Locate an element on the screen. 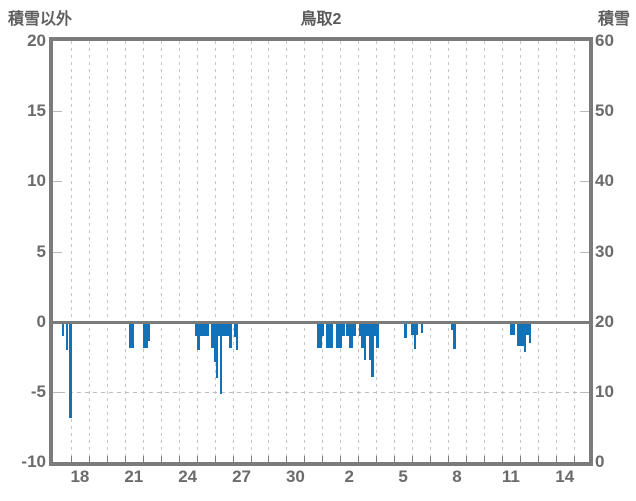 This screenshot has height=501, width=636. left-axis-tick-label: 5 is located at coordinates (41, 251).